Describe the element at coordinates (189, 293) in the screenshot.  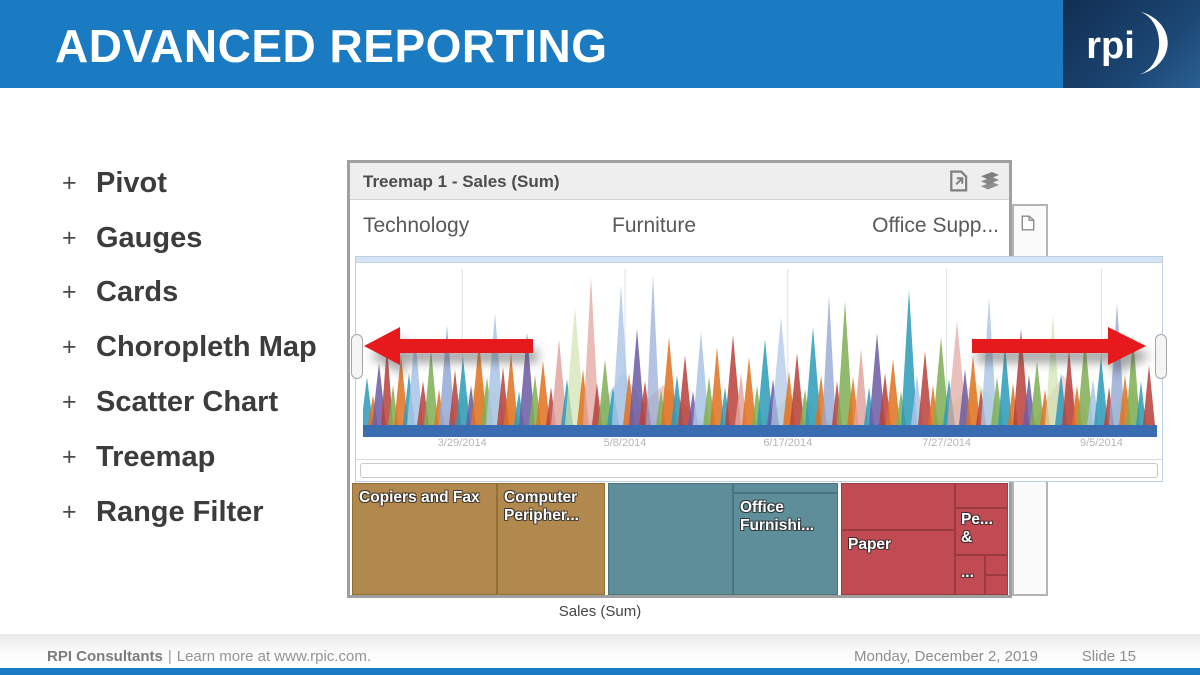
I see `list-item-cards: + Cards` at that location.